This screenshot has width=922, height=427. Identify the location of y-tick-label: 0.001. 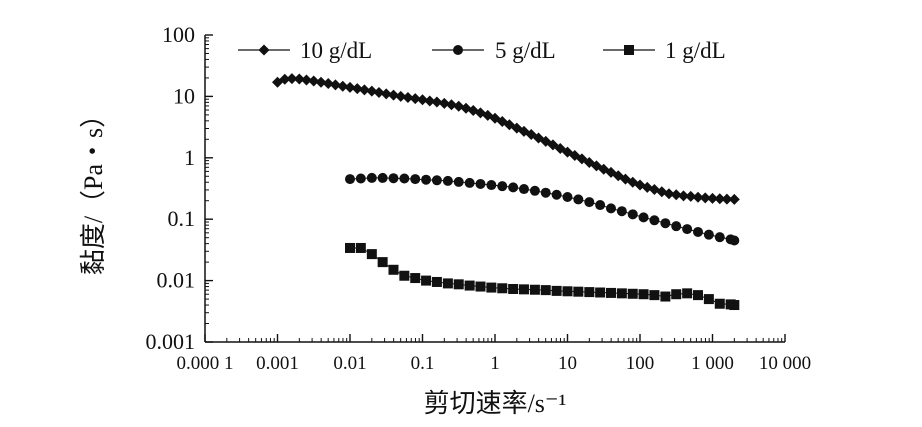
(171, 341).